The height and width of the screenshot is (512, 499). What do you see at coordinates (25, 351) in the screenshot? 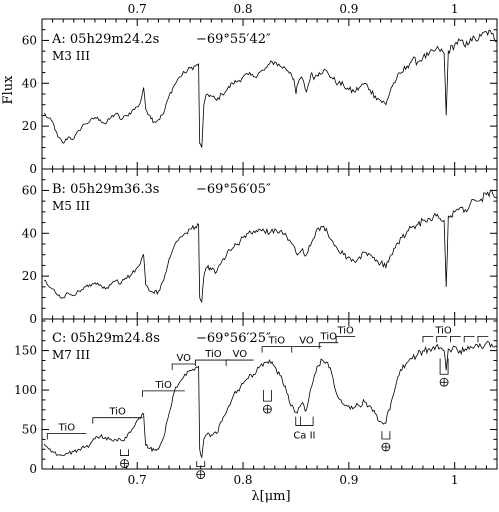
I see `y-tick-label: 150` at bounding box center [25, 351].